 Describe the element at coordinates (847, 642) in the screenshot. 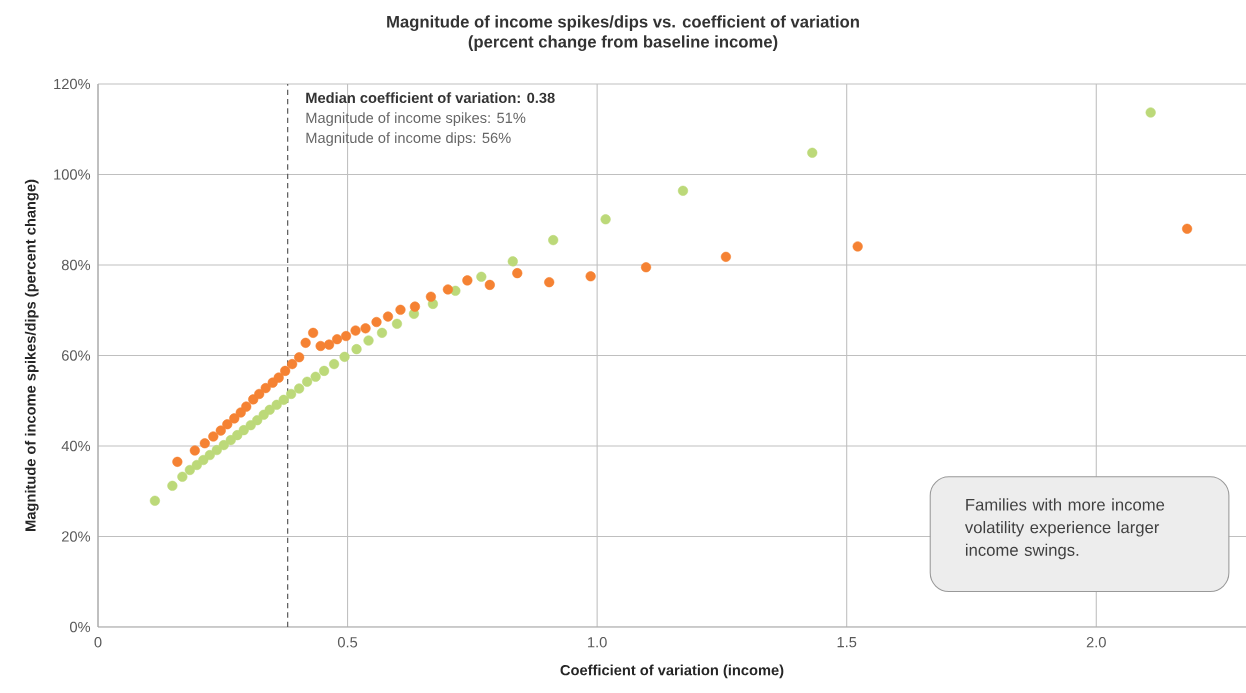

I see `x-tick-label: 1.5` at that location.